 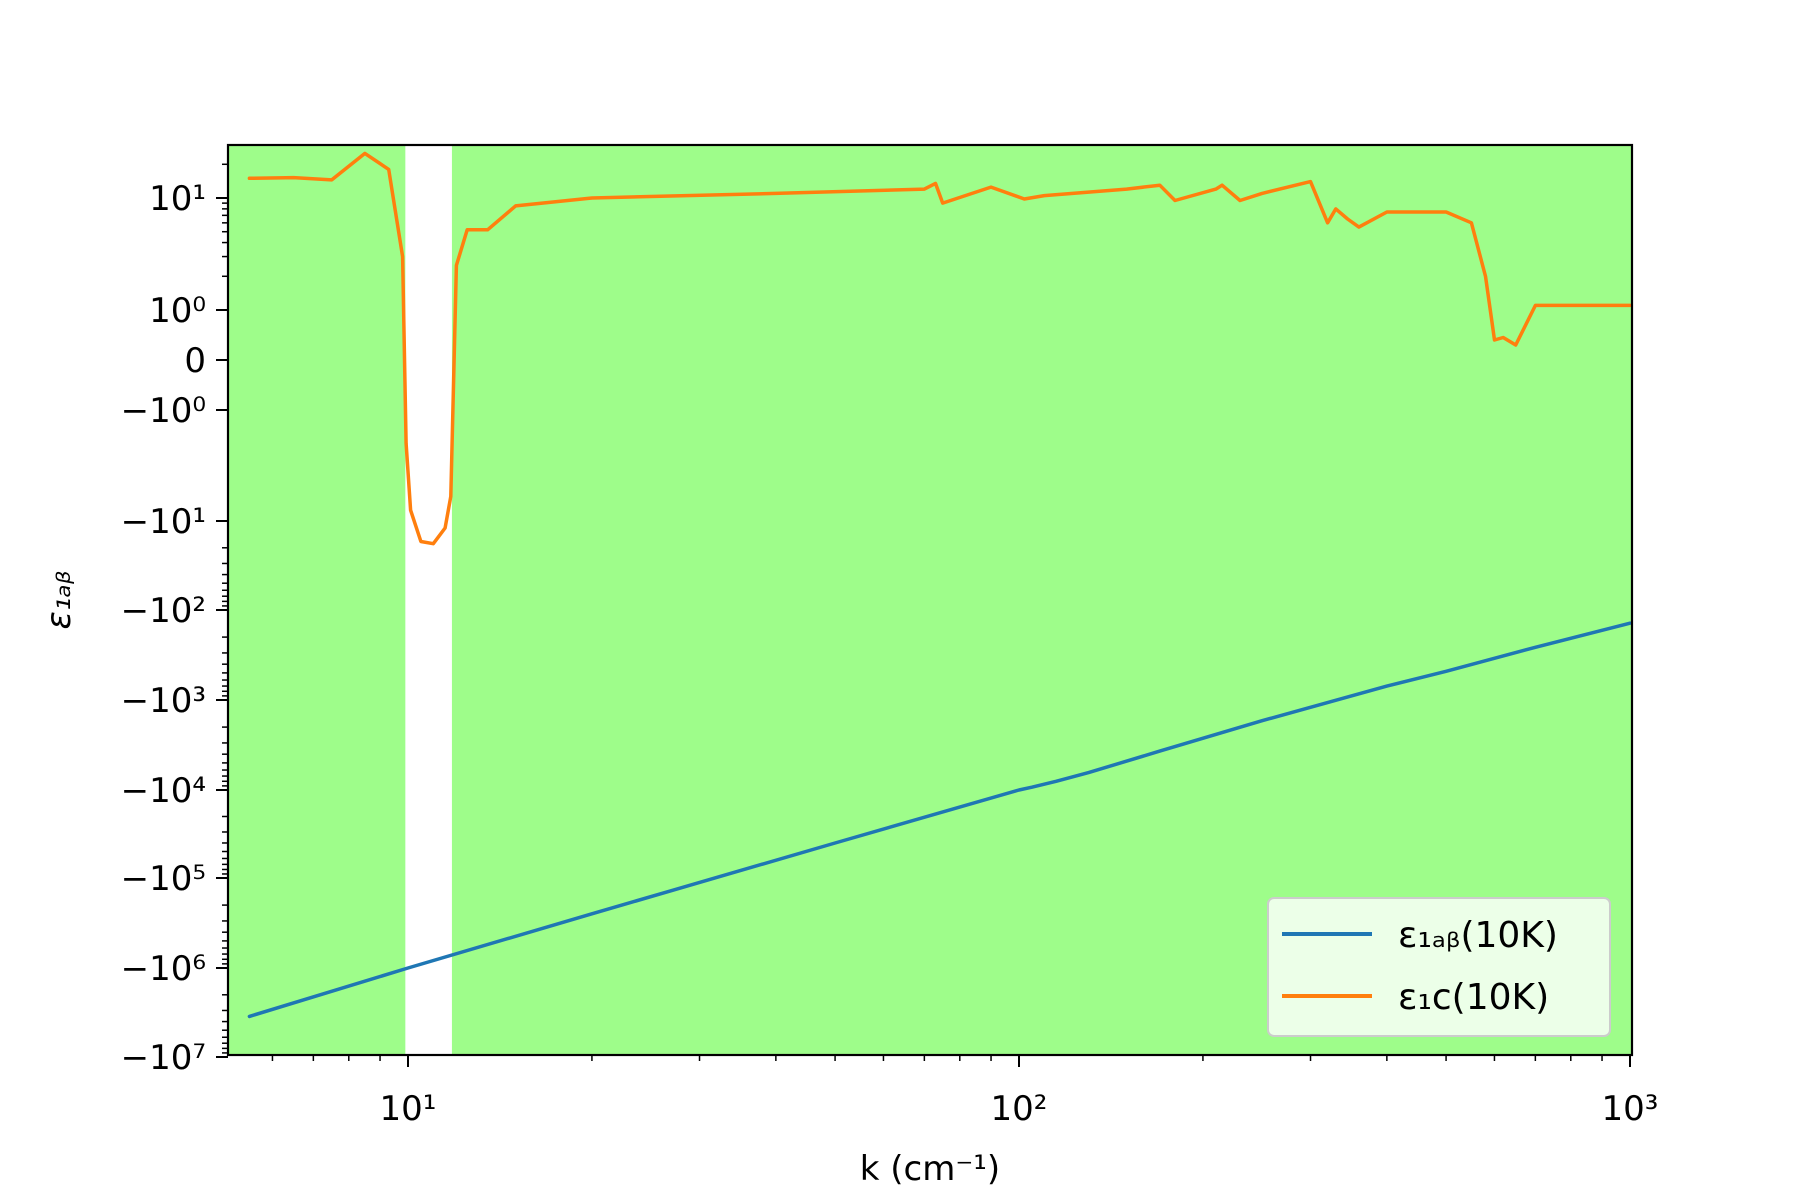 What do you see at coordinates (163, 791) in the screenshot?
I see `y-tick-label: −10⁴` at bounding box center [163, 791].